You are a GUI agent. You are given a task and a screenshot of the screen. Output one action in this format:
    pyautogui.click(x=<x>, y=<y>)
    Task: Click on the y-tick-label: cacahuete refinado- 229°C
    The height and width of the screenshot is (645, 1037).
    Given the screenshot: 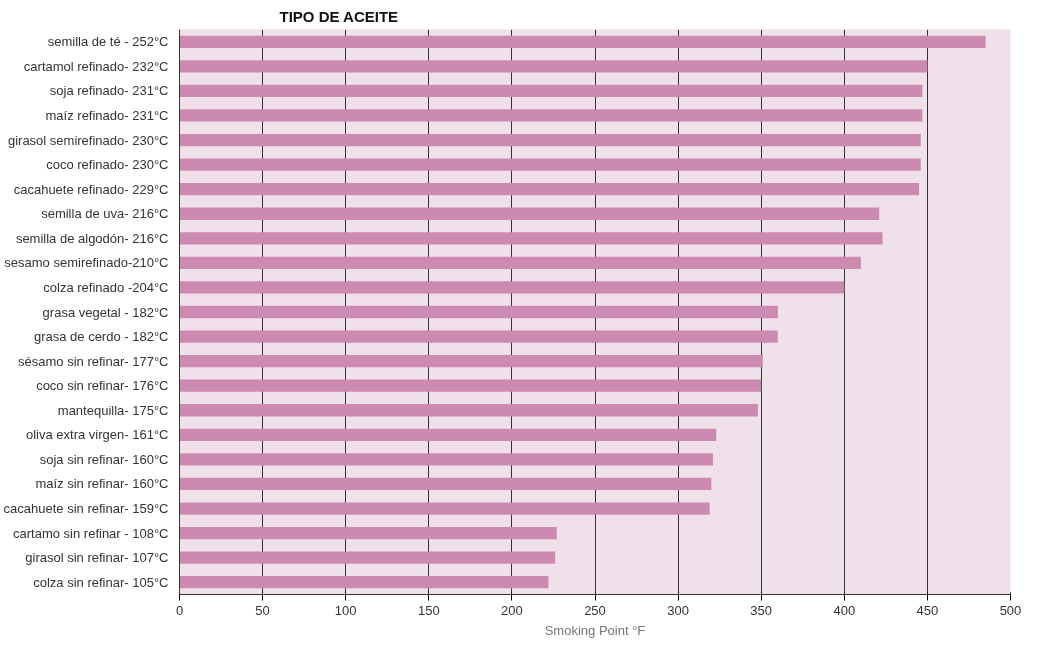 What is the action you would take?
    pyautogui.click(x=91, y=189)
    